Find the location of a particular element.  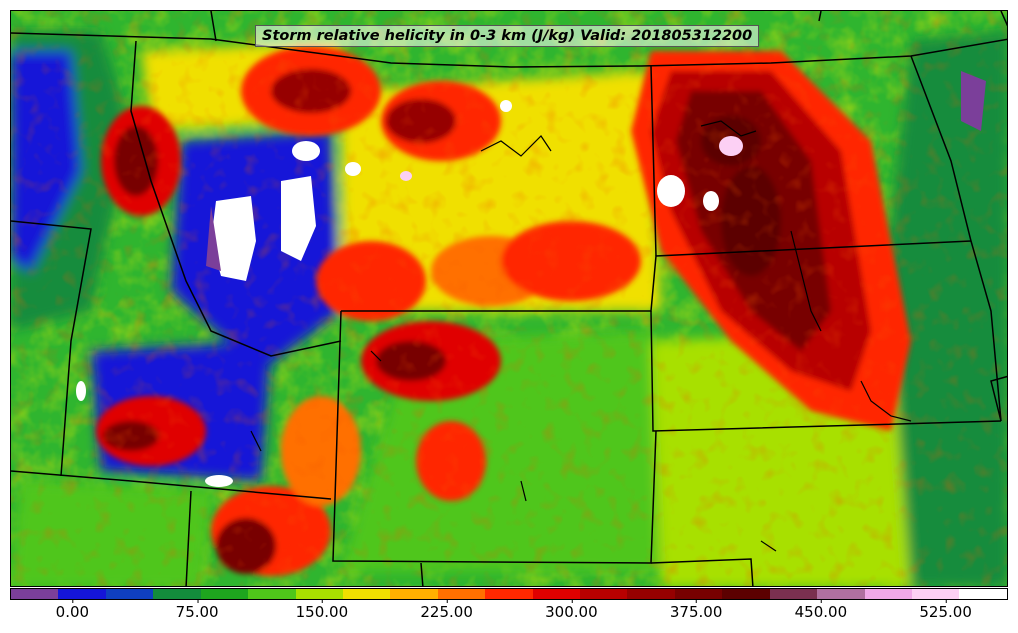

colorbar-tick-label: 525.00 is located at coordinates (945, 610).